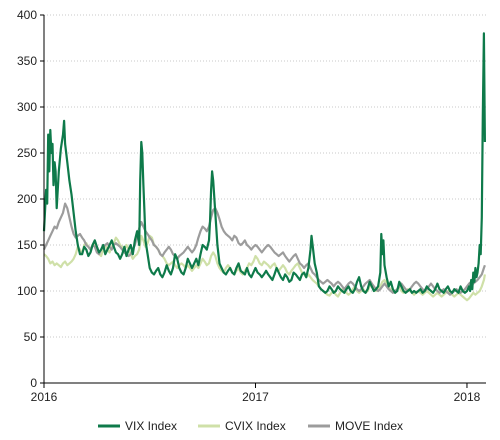 This screenshot has width=500, height=440. I want to click on y-axis-ticks: 0 50 100 150 200 250 300 350 400, so click(30, 199).